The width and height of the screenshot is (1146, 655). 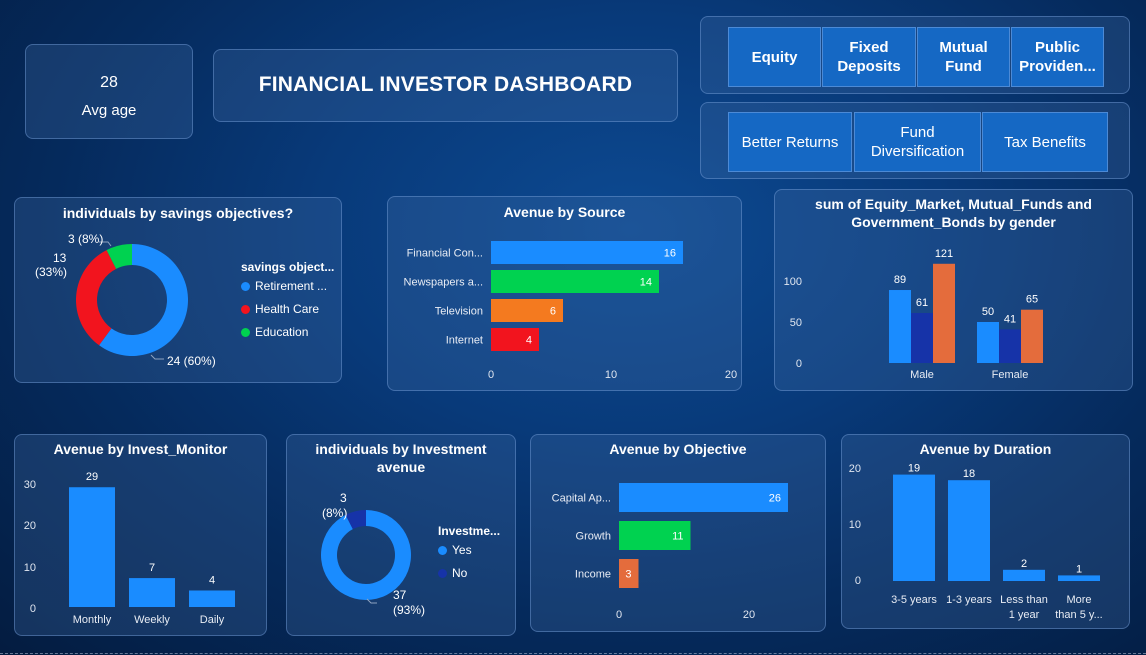 I want to click on category-label: Male, so click(x=922, y=375).